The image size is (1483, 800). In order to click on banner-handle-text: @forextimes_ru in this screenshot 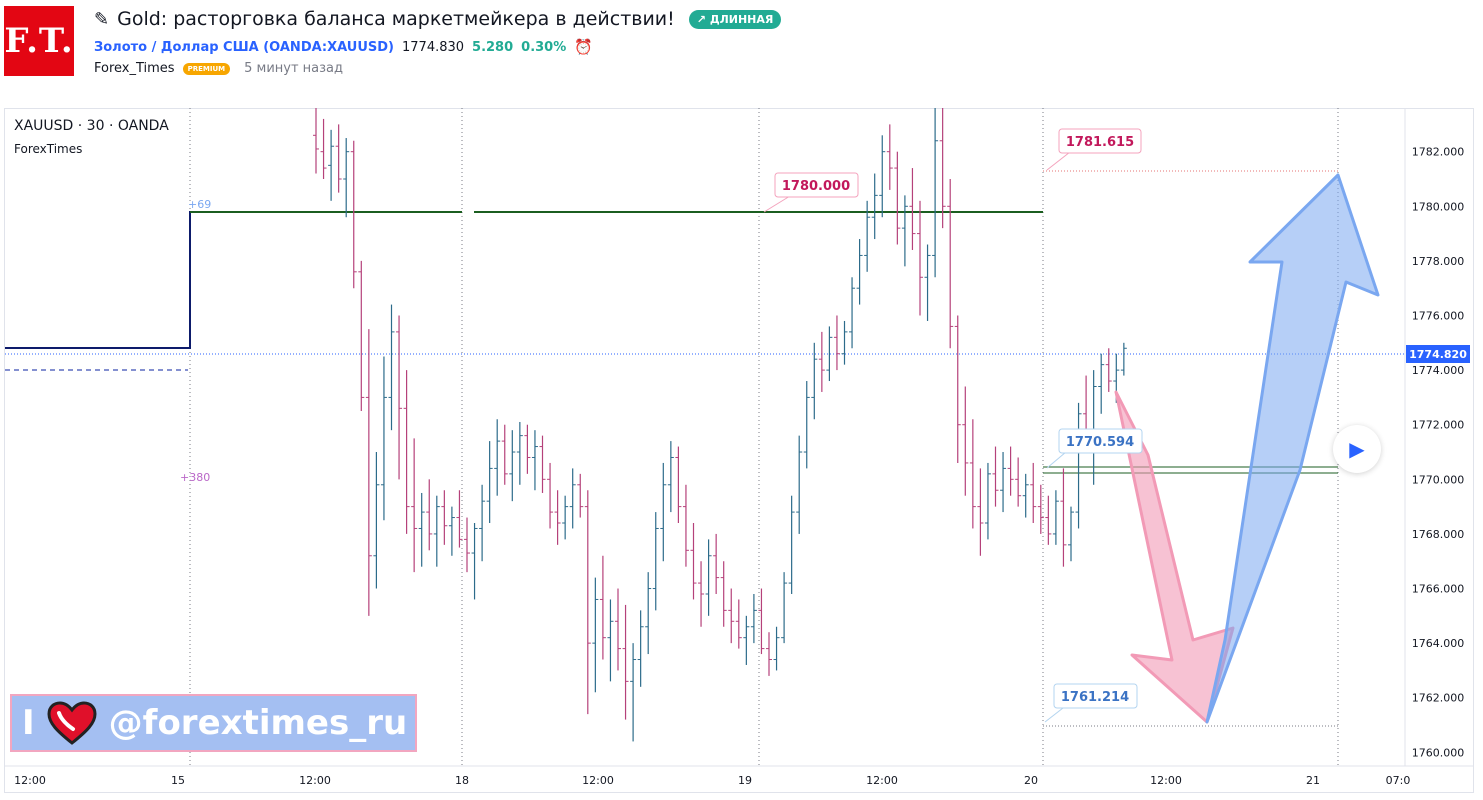, I will do `click(258, 723)`.